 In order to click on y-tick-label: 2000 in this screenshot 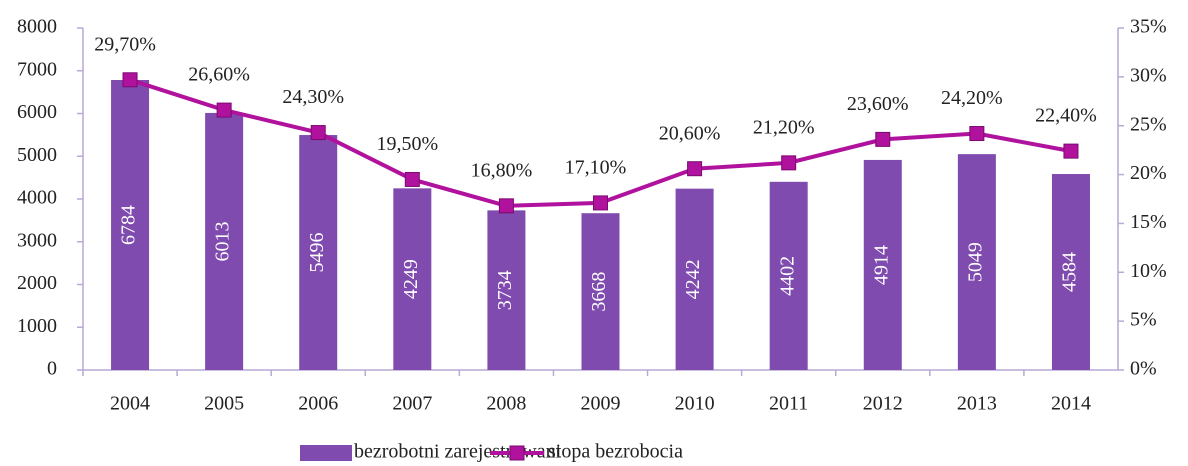, I will do `click(37, 283)`.